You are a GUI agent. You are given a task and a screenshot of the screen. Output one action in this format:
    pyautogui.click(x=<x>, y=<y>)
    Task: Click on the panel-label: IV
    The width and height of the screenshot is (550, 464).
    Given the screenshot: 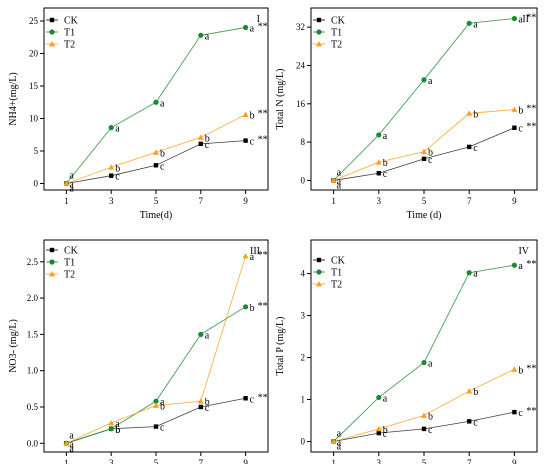 What is the action you would take?
    pyautogui.click(x=523, y=251)
    